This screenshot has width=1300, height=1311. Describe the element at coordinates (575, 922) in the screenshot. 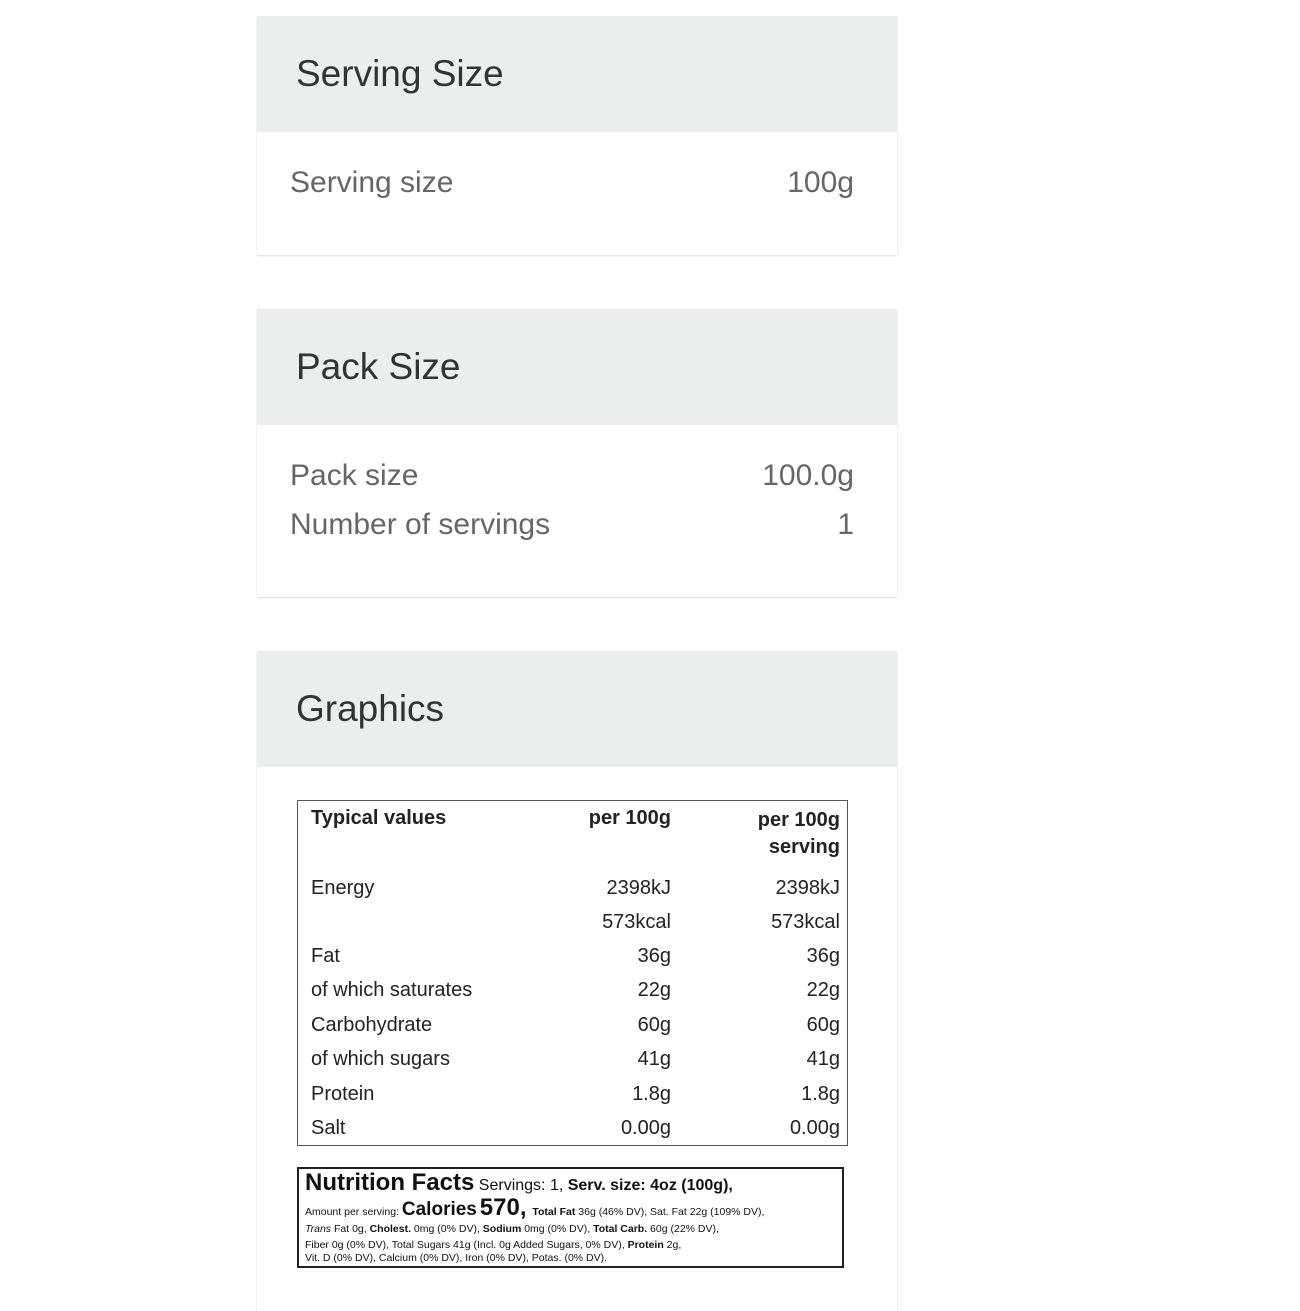

I see `table-row: 573kcal 573kcal` at that location.